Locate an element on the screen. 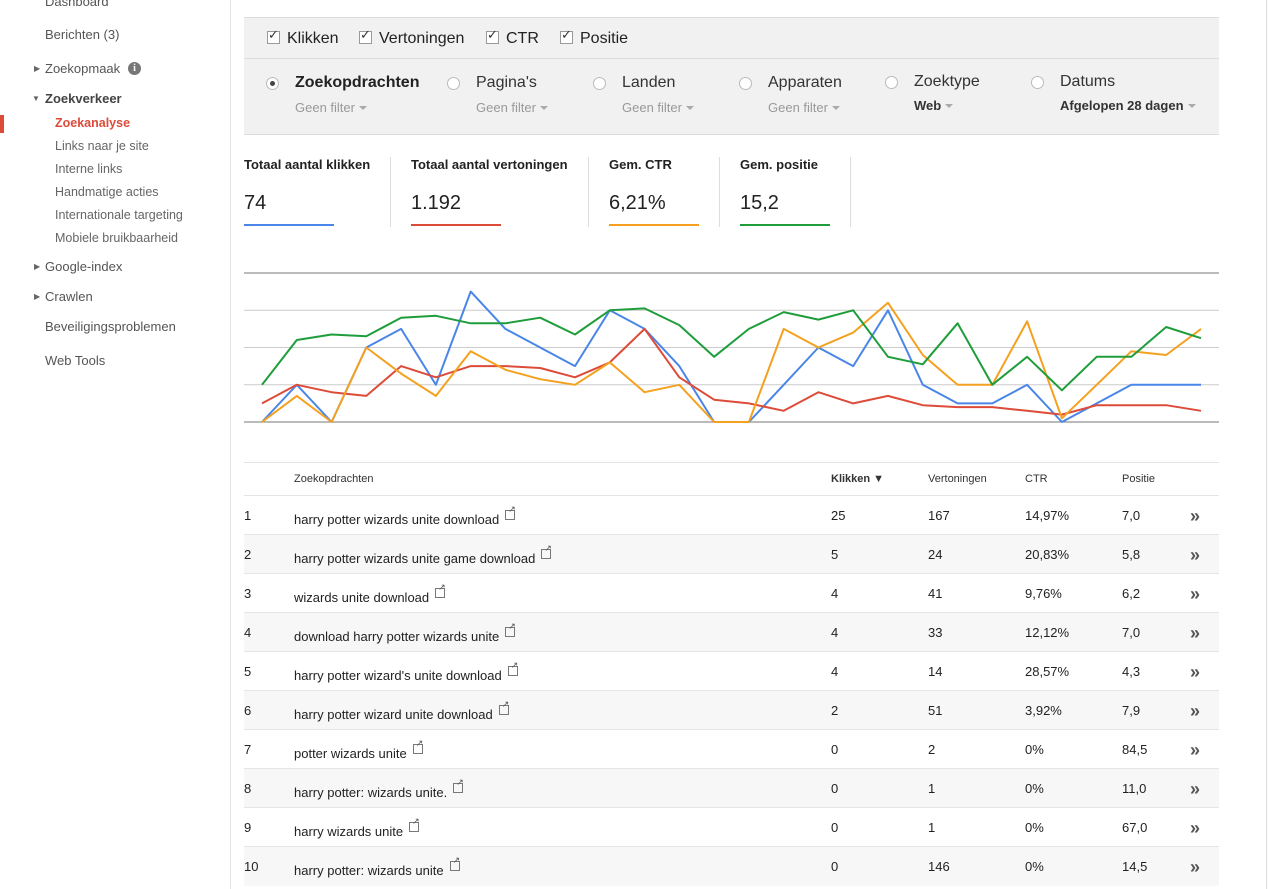 This screenshot has width=1269, height=889. sidebar-item-messages: Berichten (3) is located at coordinates (82, 34).